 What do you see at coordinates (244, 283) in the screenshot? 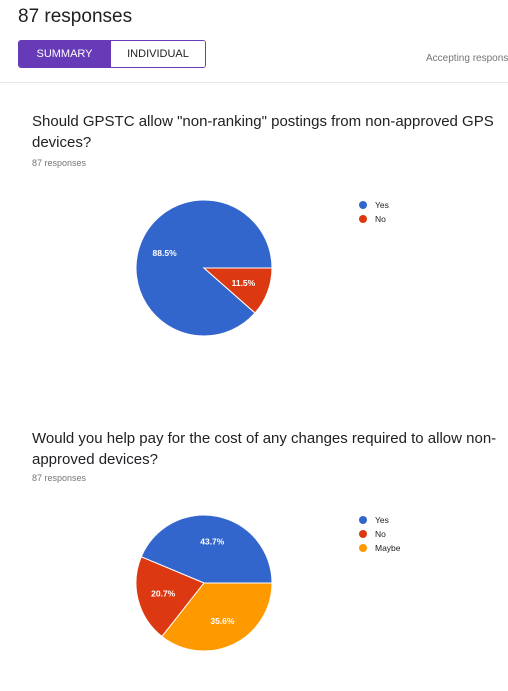
I see `pie-slice-label-no: 11.5%` at bounding box center [244, 283].